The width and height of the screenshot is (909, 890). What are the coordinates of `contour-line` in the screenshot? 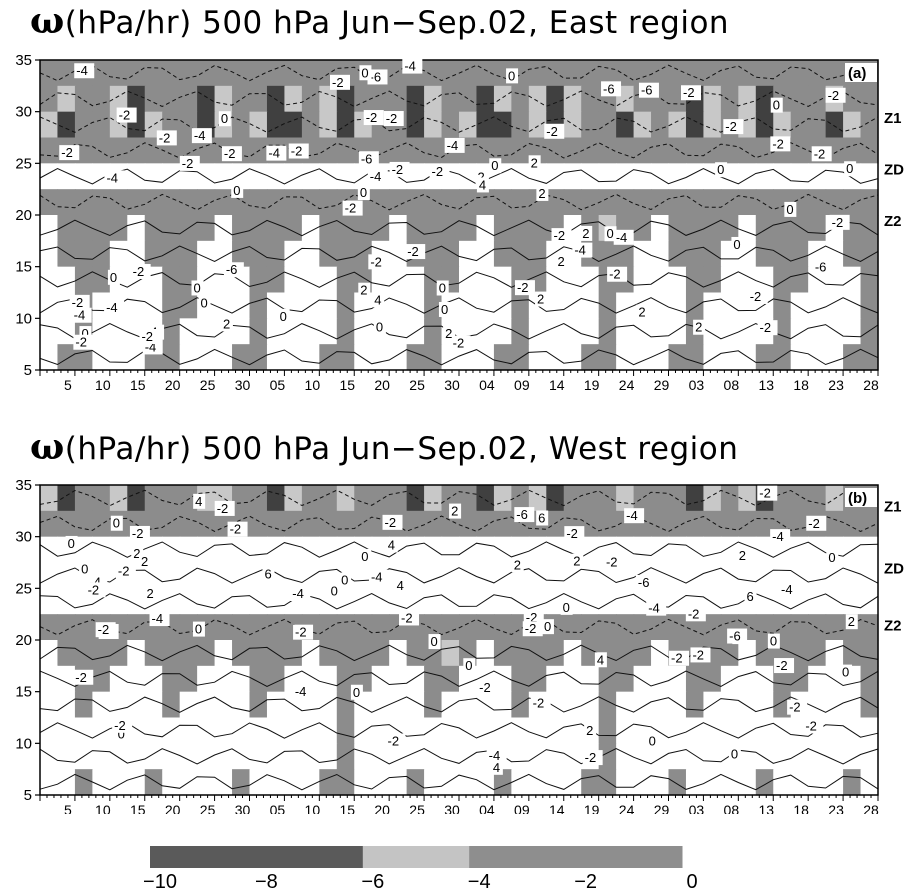 It's located at (459, 202).